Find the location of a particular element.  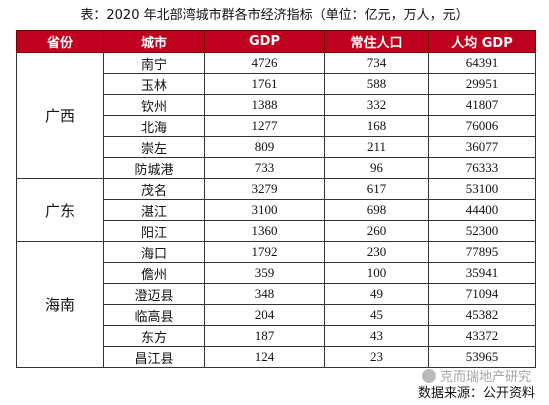

city-cell: 湛江 is located at coordinates (154, 210).